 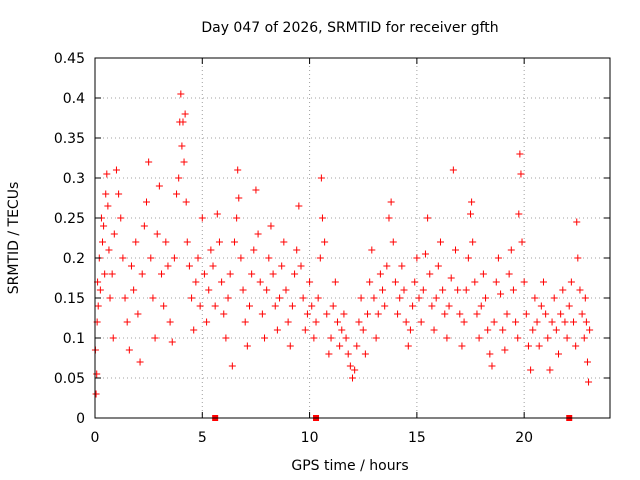 What do you see at coordinates (74, 179) in the screenshot?
I see `y-tick-label: 0.3` at bounding box center [74, 179].